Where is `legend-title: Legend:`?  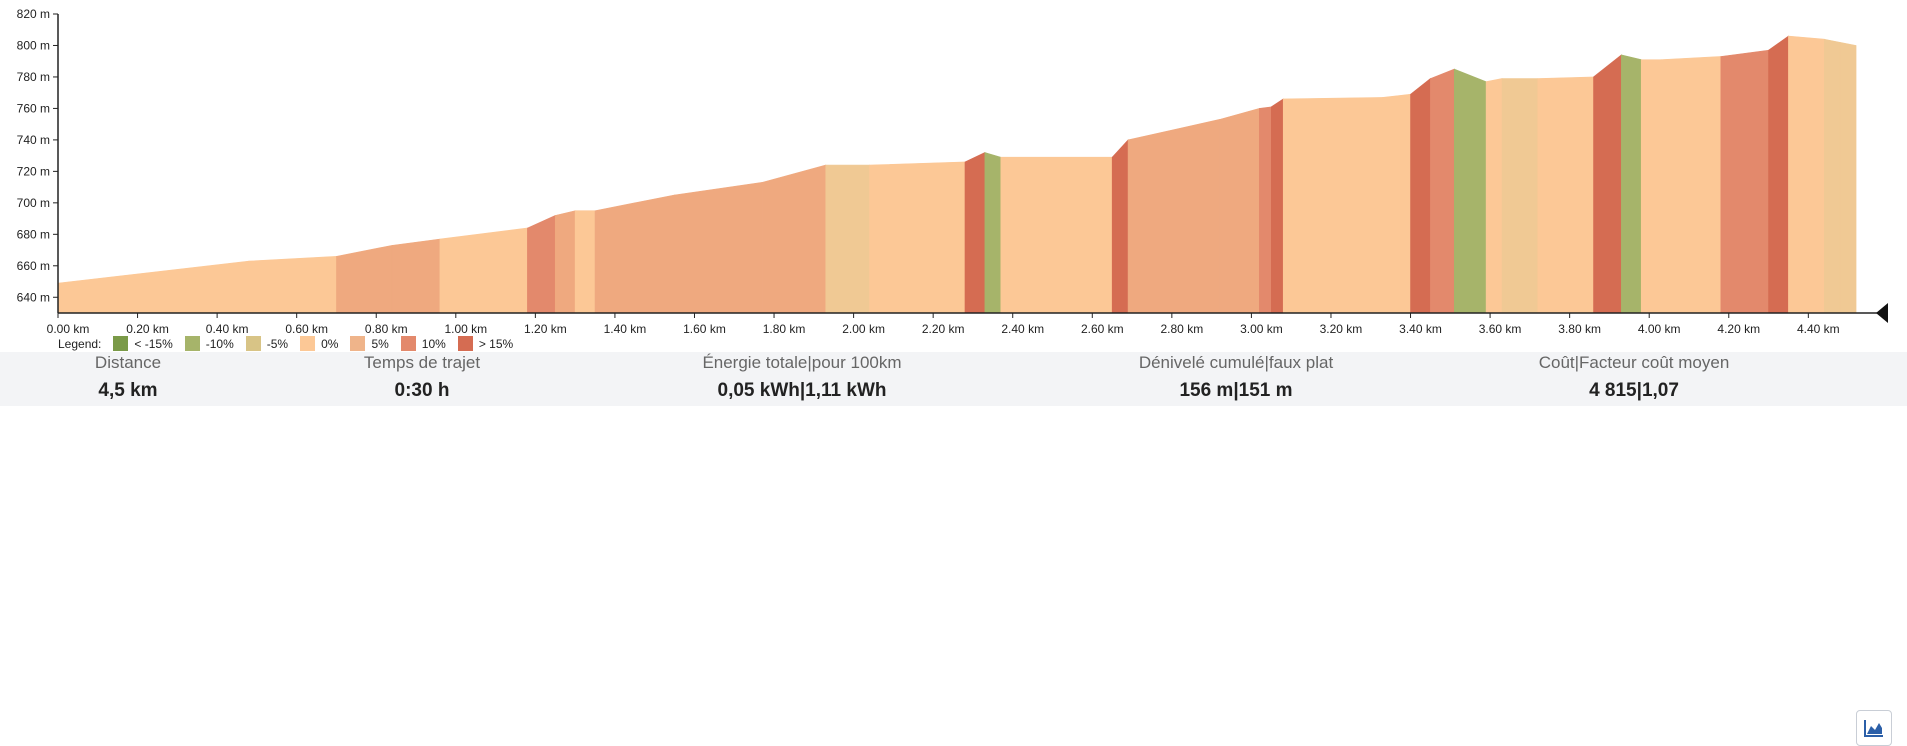 legend-title: Legend: is located at coordinates (80, 343).